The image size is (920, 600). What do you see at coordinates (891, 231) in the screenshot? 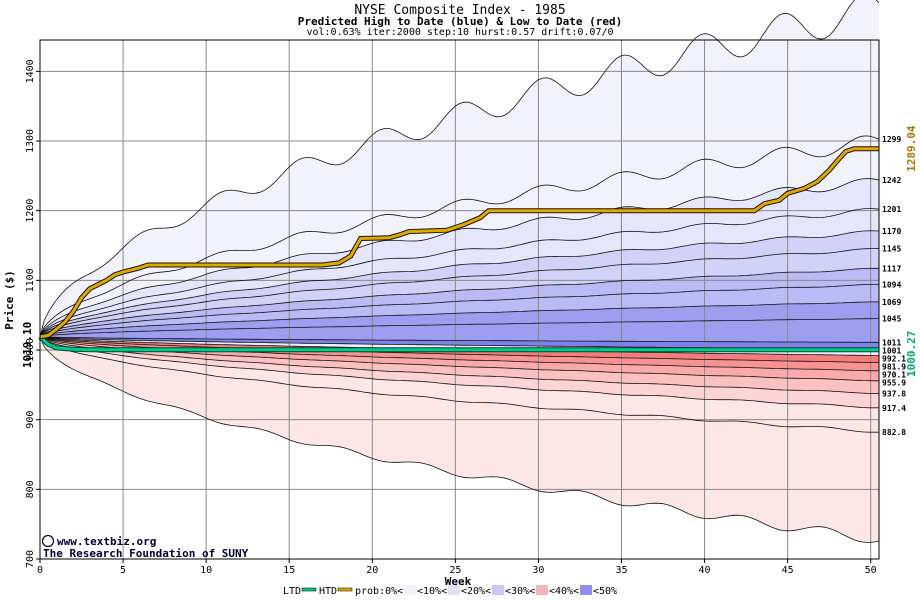
I see `quantile-label: 1170` at bounding box center [891, 231].